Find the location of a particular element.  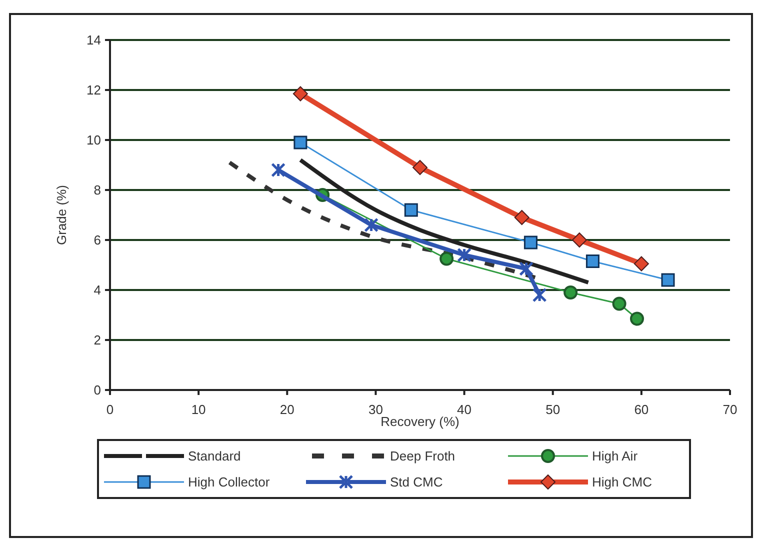

x-tick-label: 60 is located at coordinates (641, 409).